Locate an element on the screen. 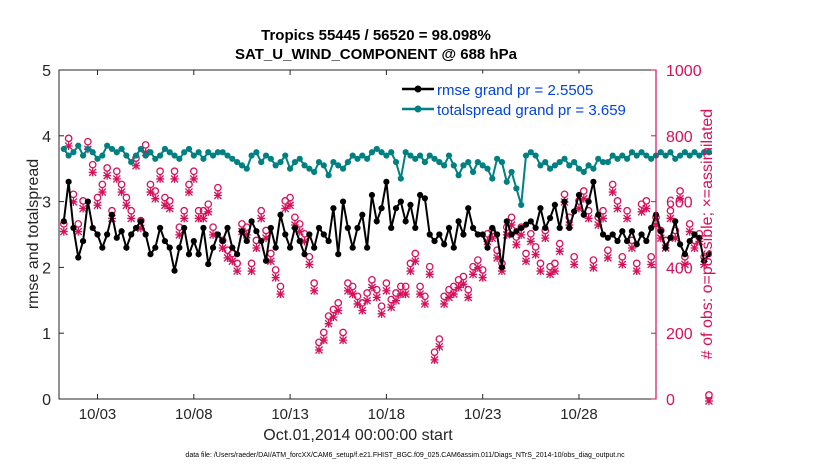 The image size is (830, 470). y-right-tick-label: 1000 is located at coordinates (684, 71).